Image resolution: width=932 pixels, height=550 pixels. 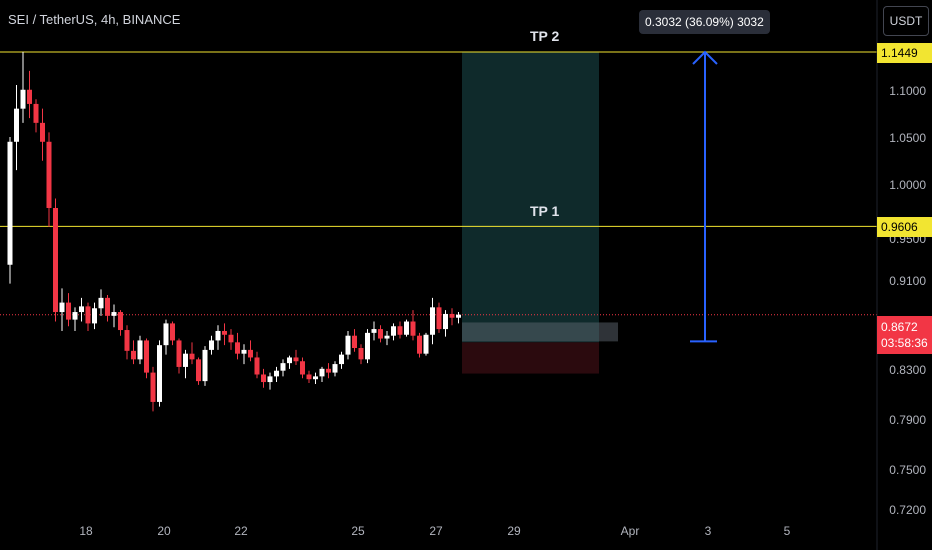 I want to click on tp2-label: TP 2, so click(x=544, y=36).